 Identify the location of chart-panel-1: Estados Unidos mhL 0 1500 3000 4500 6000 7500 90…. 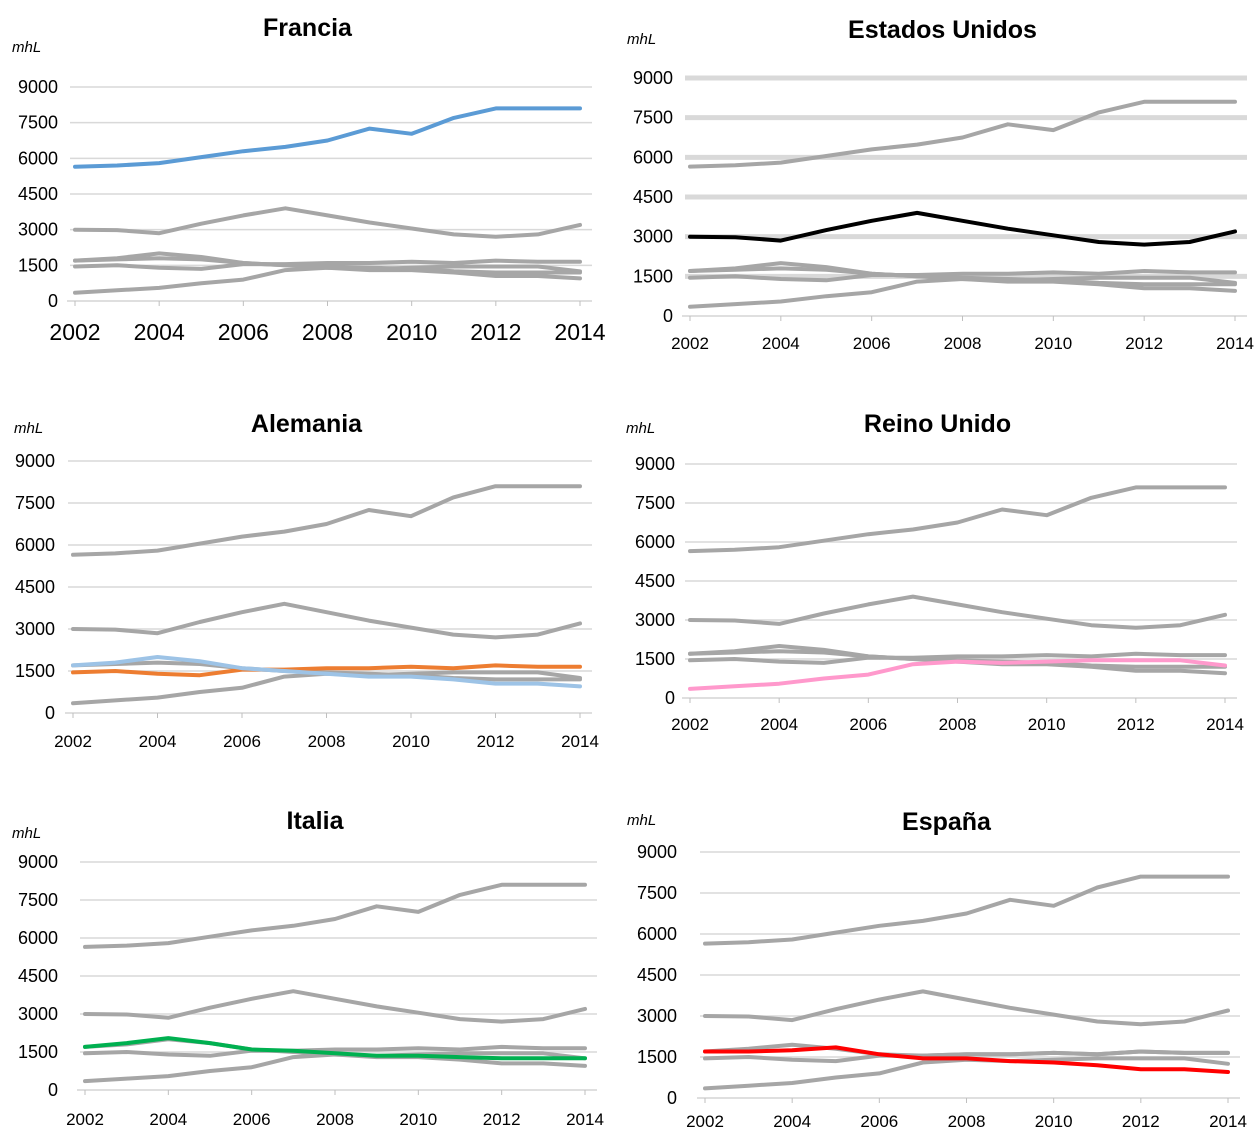
(940, 184).